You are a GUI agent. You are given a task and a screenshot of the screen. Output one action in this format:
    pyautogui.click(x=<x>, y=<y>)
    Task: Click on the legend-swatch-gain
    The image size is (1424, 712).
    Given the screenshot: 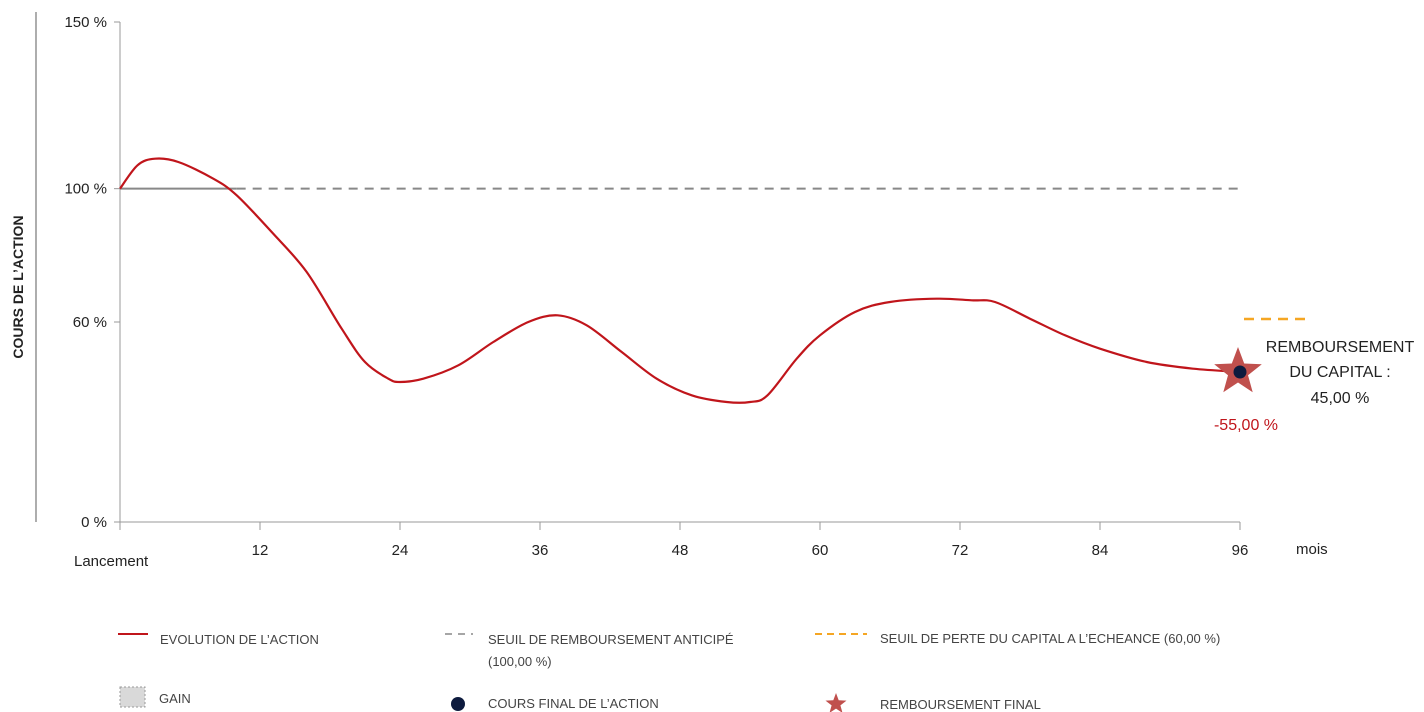 What is the action you would take?
    pyautogui.click(x=132, y=697)
    